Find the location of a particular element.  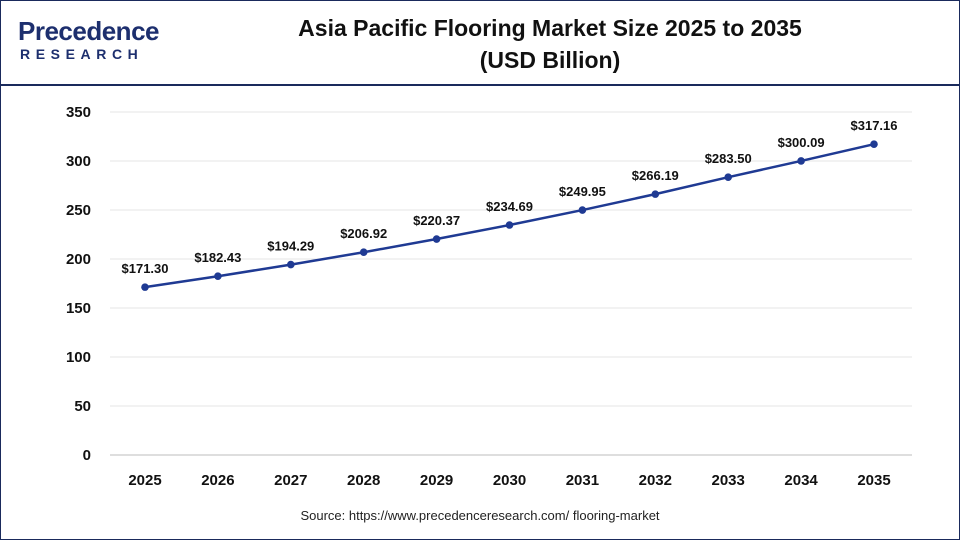

y-tick-label: 300 is located at coordinates (78, 161).